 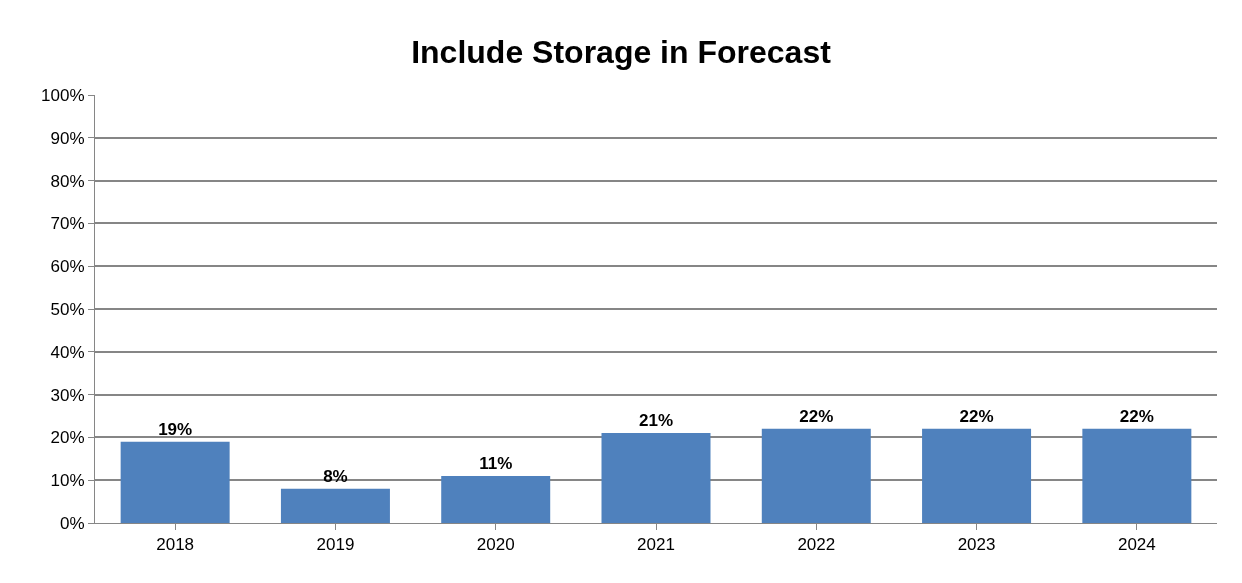 I want to click on y-tick-label: 90%, so click(x=67, y=138).